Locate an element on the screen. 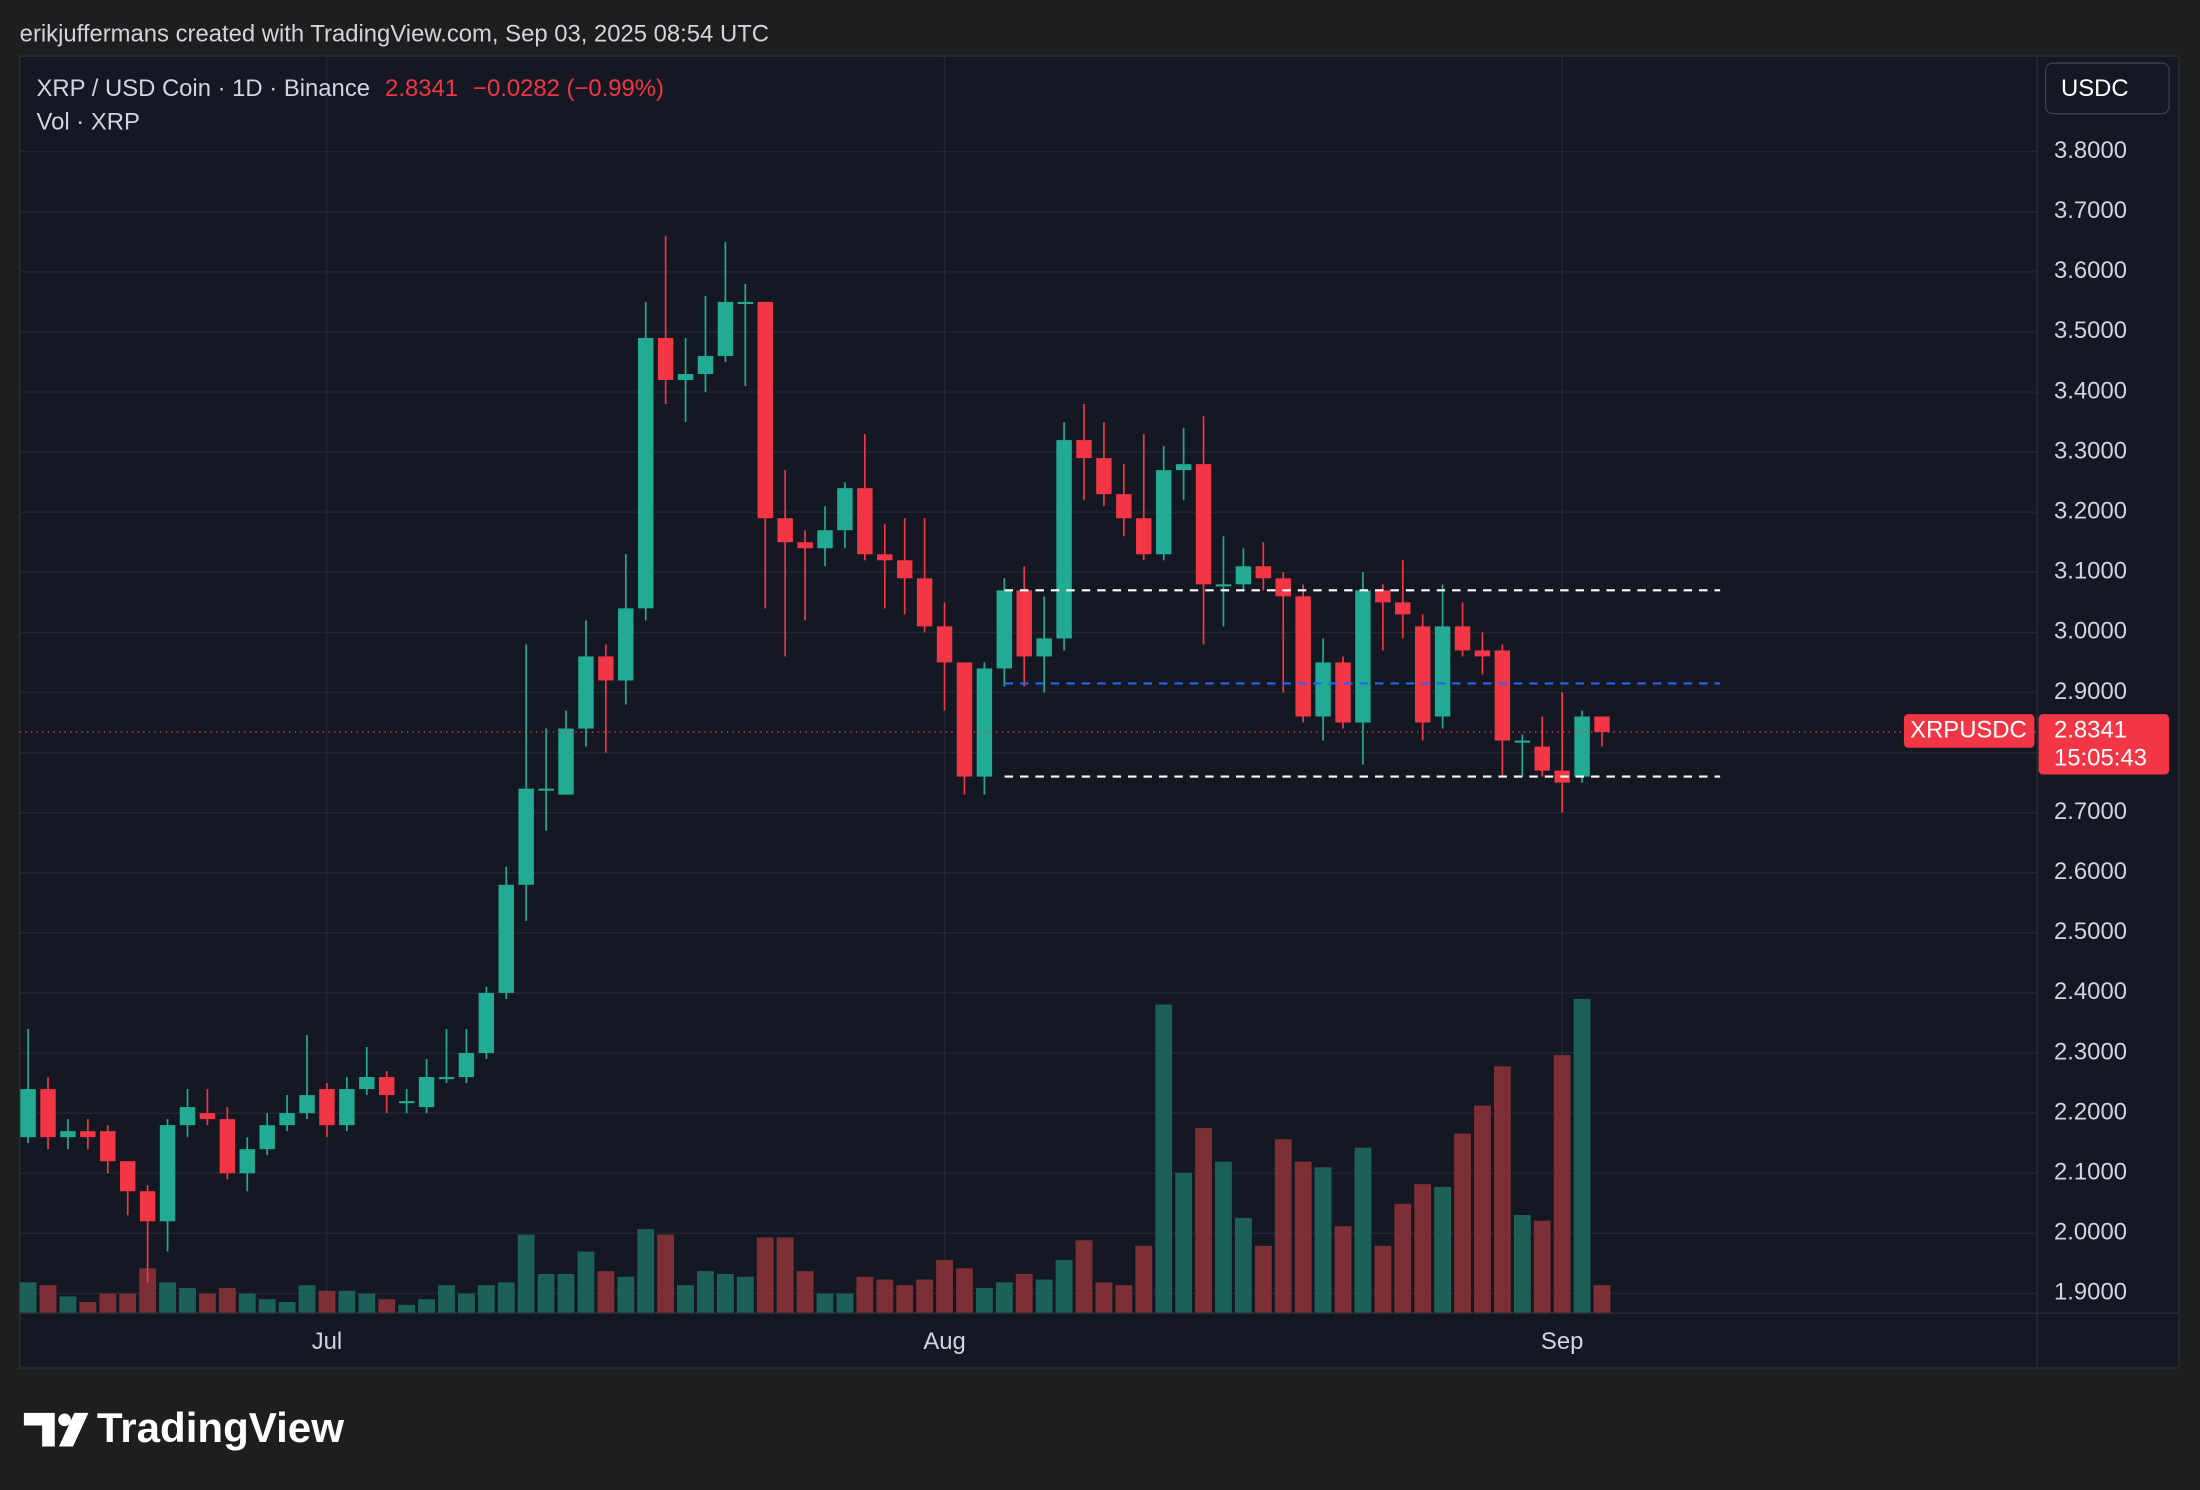 The image size is (2200, 1490). x-tick-label: Jul is located at coordinates (327, 1341).